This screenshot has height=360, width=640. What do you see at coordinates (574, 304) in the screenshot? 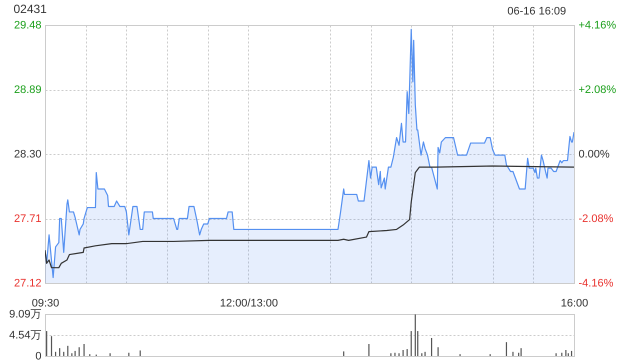
I see `x-tick-label: 16:00` at bounding box center [574, 304].